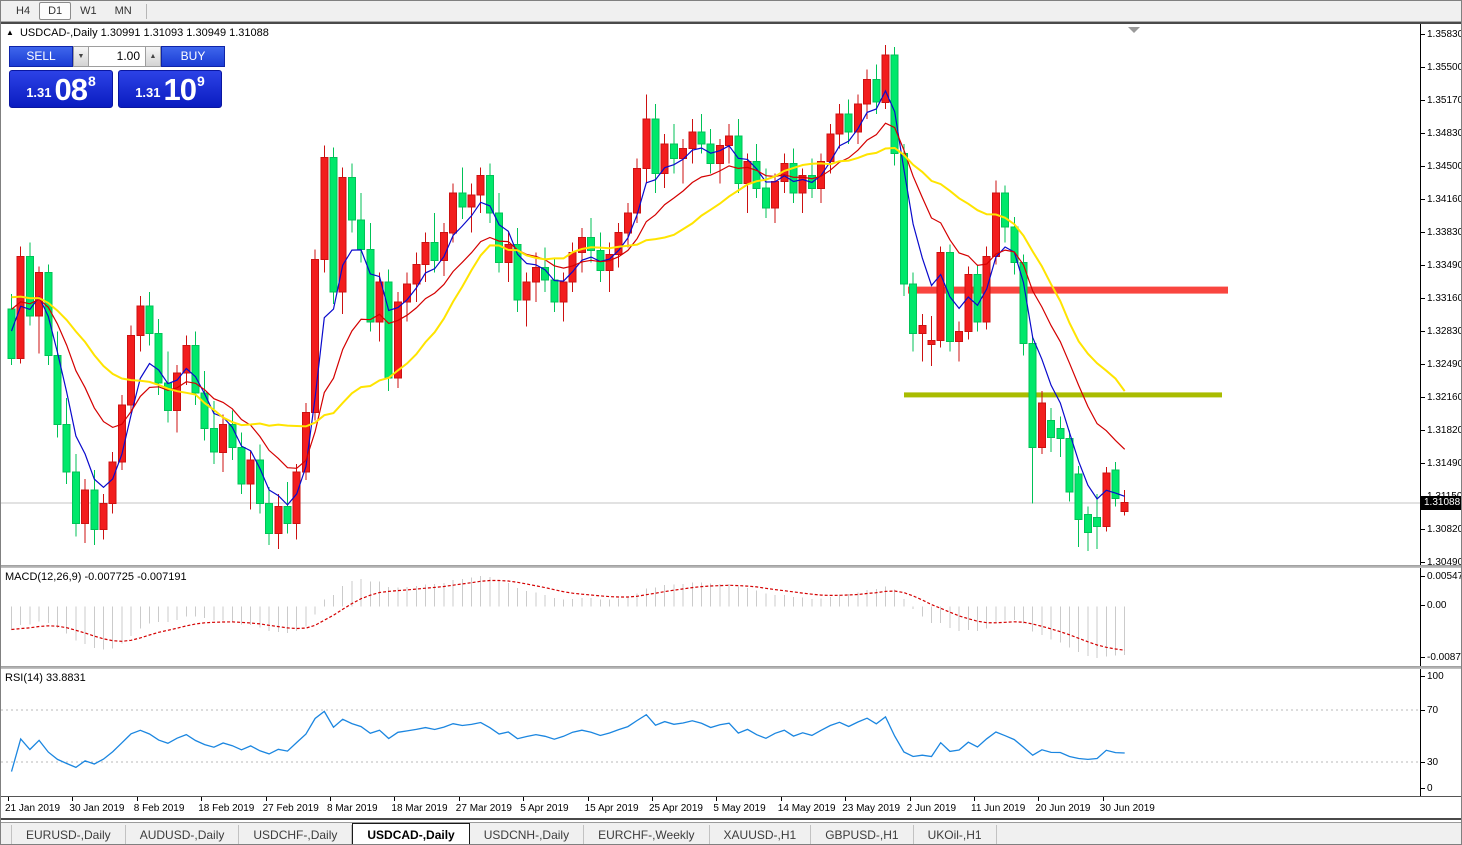 The image size is (1462, 845). What do you see at coordinates (1444, 298) in the screenshot?
I see `price-scale-label: 1.33160` at bounding box center [1444, 298].